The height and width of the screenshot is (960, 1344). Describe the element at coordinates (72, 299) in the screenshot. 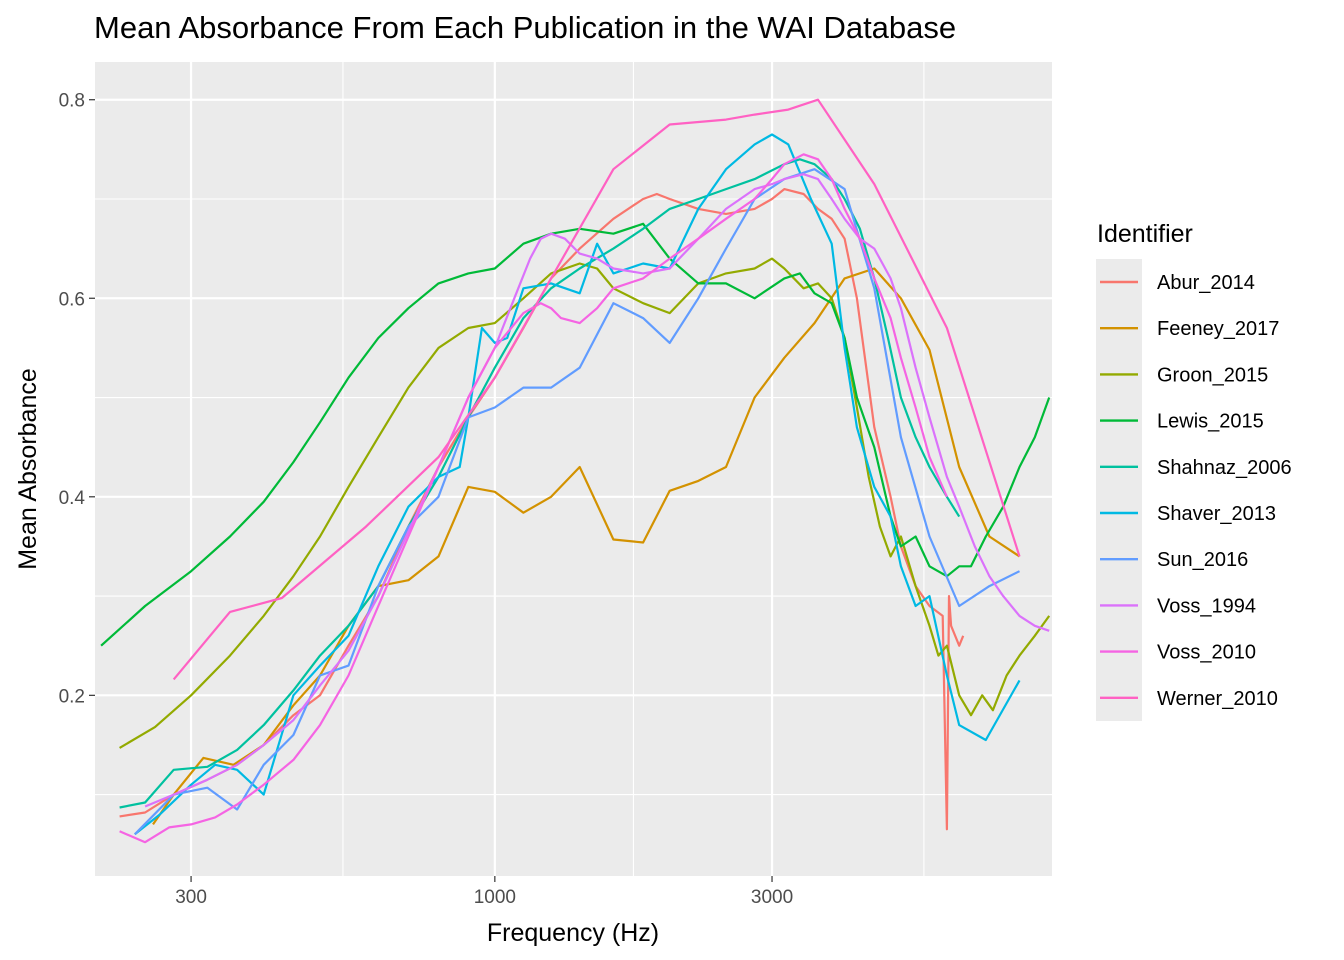

I see `y-tick-label: 0.6` at that location.